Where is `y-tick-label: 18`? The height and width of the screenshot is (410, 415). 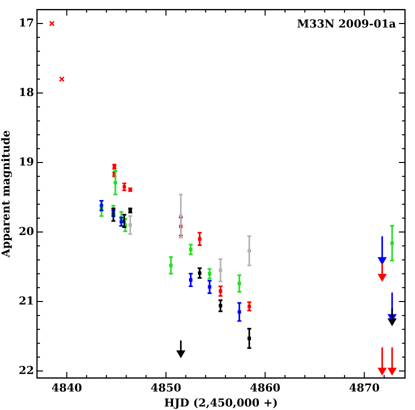 y-tick-label: 18 is located at coordinates (26, 92).